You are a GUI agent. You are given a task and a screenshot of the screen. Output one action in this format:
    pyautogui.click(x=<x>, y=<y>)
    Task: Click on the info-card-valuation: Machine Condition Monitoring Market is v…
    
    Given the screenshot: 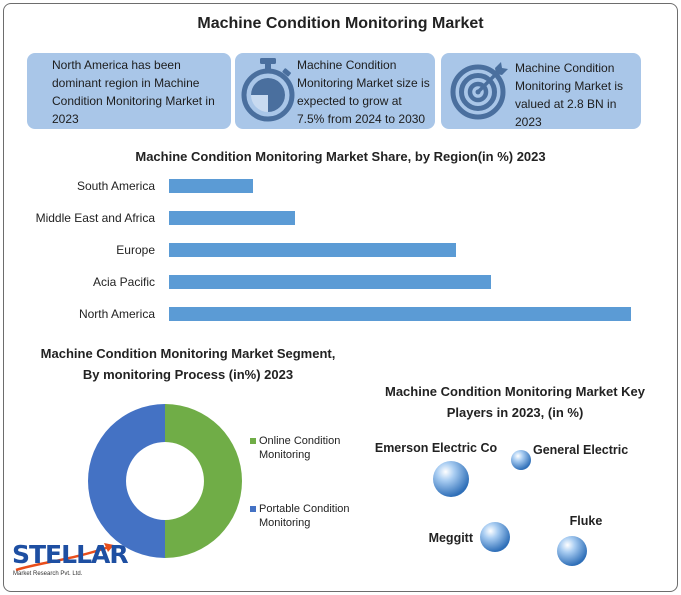 What is the action you would take?
    pyautogui.click(x=541, y=91)
    